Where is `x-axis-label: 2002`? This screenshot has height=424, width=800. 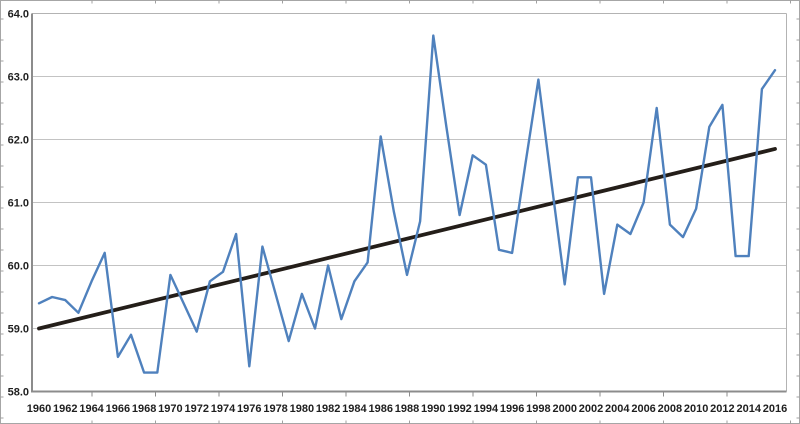
x-axis-label: 2002 is located at coordinates (591, 409).